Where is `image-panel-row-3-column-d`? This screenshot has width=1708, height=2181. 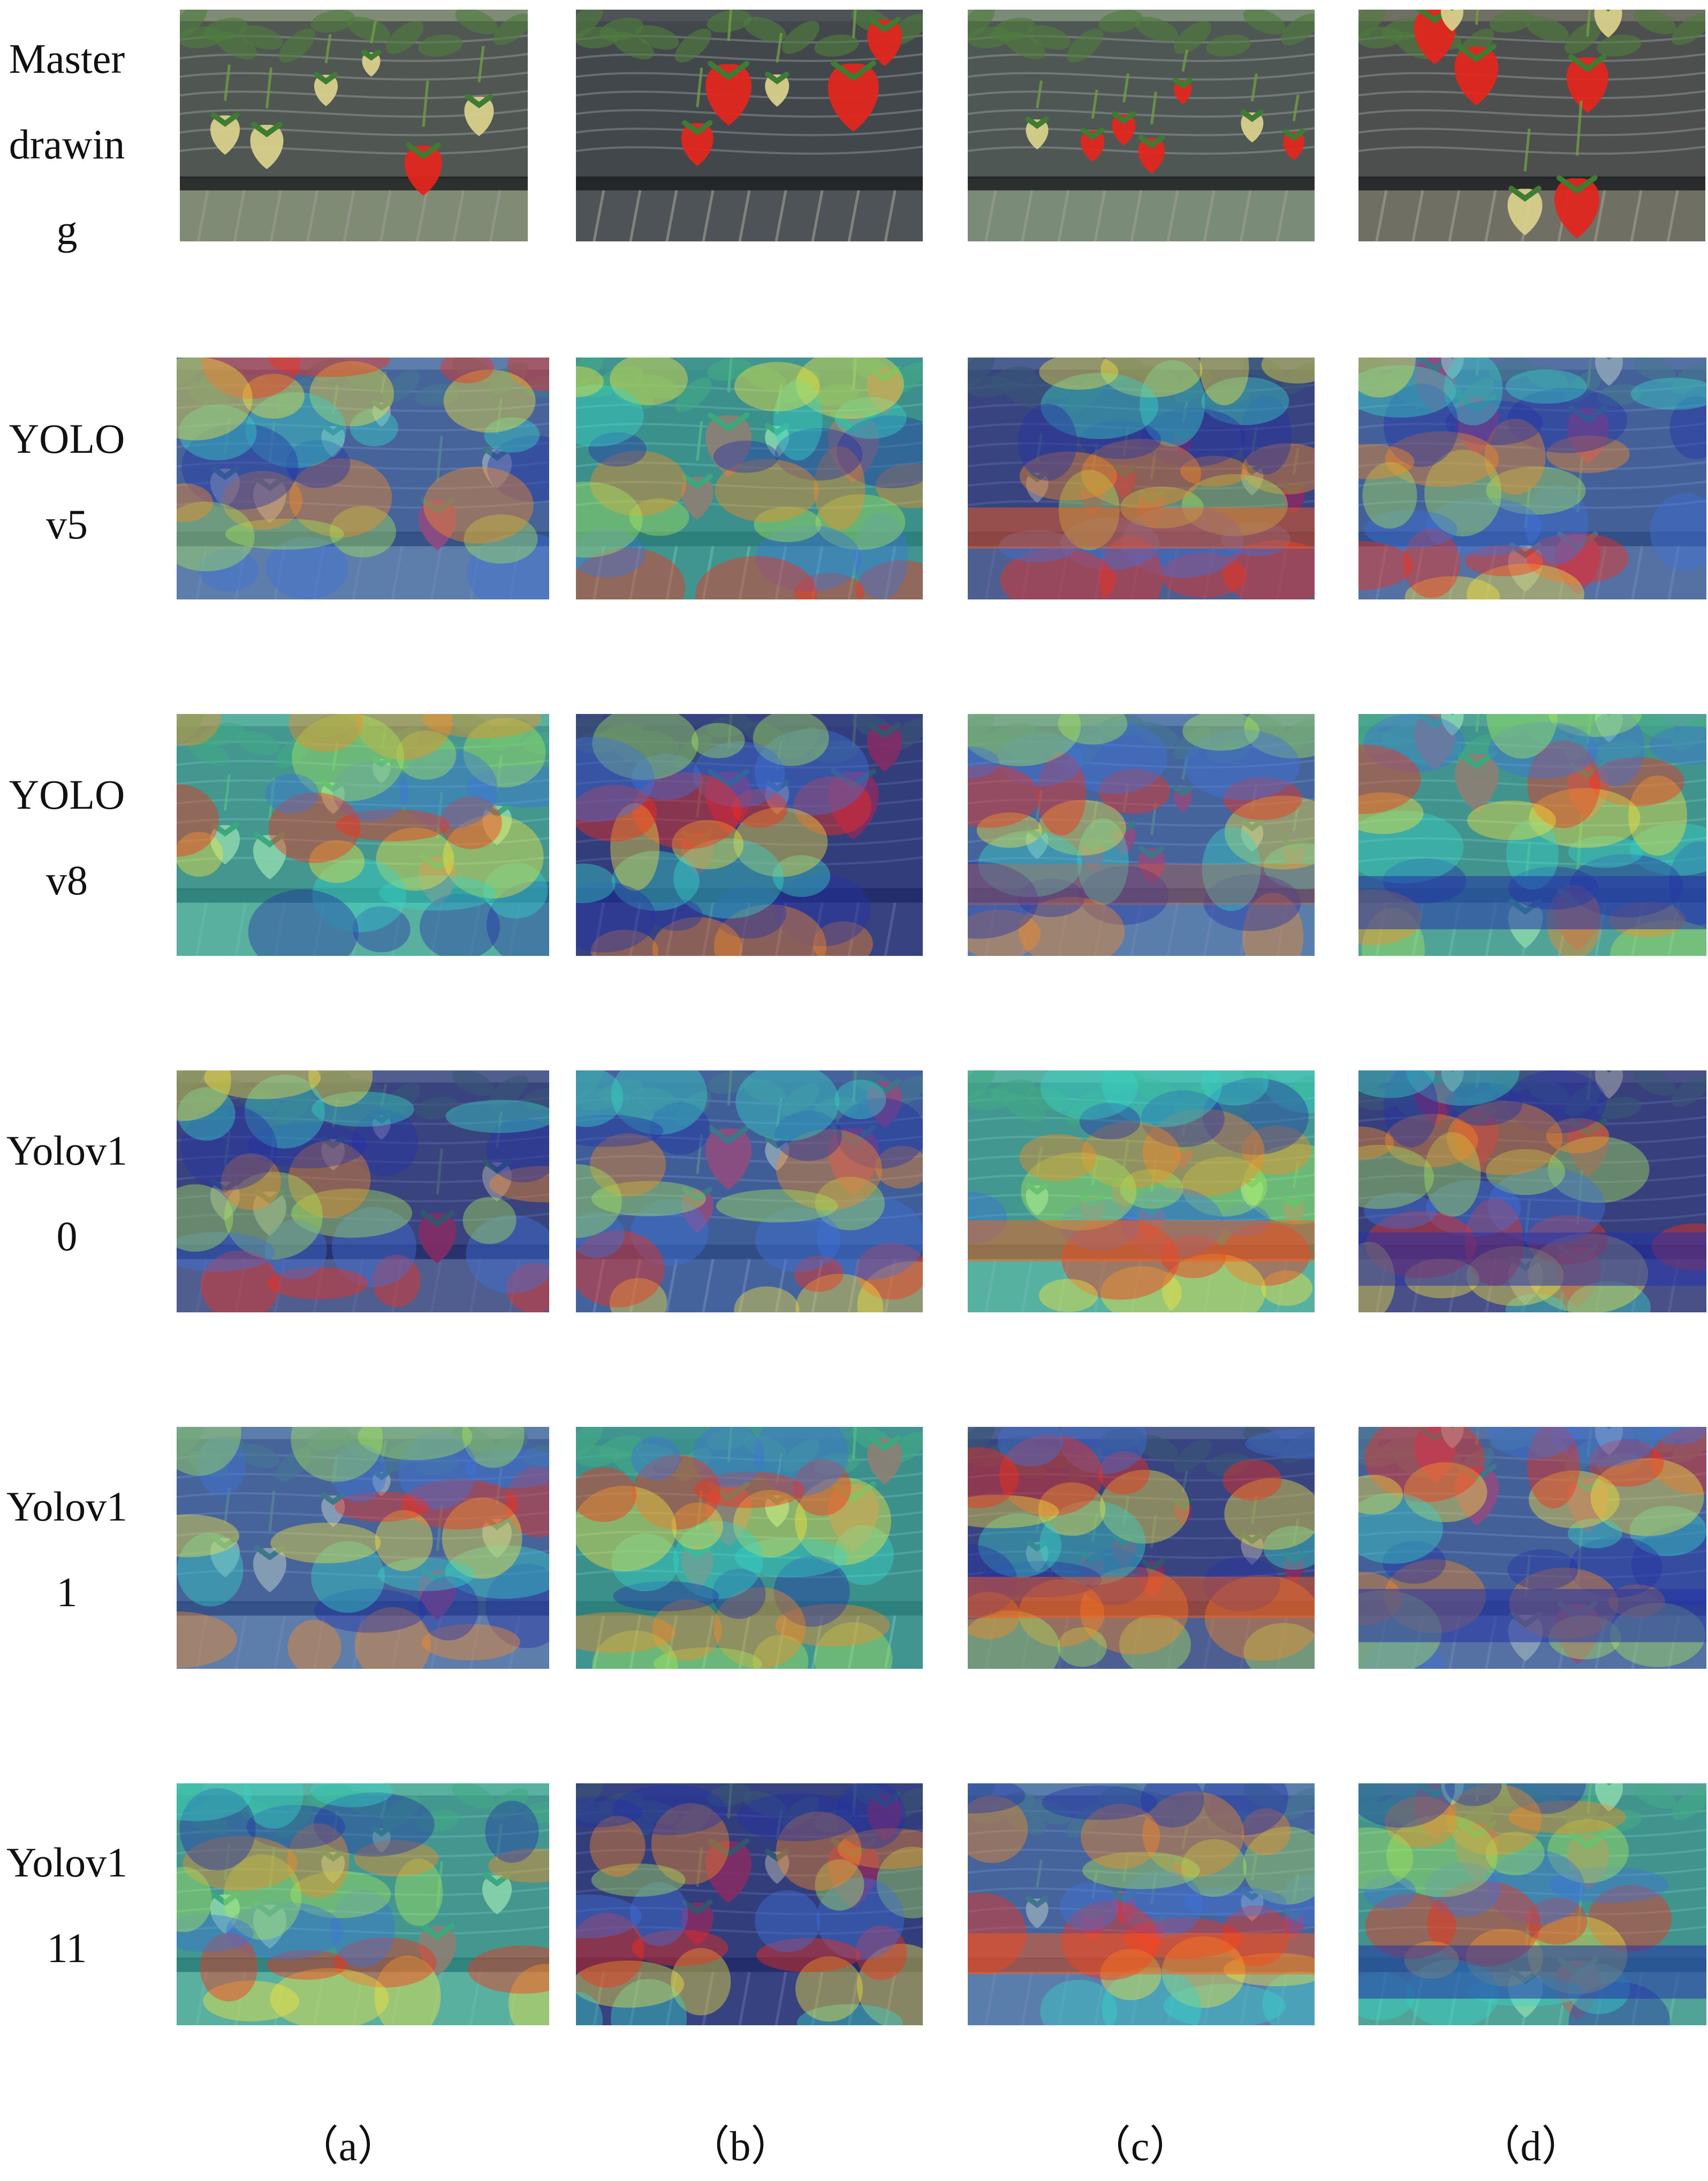 image-panel-row-3-column-d is located at coordinates (1532, 835).